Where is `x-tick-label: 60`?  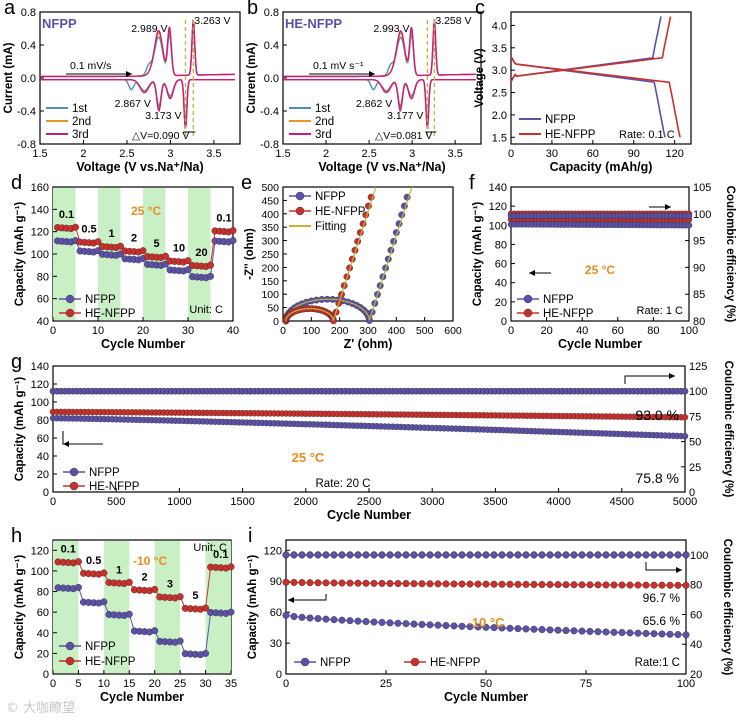 x-tick-label: 60 is located at coordinates (593, 154).